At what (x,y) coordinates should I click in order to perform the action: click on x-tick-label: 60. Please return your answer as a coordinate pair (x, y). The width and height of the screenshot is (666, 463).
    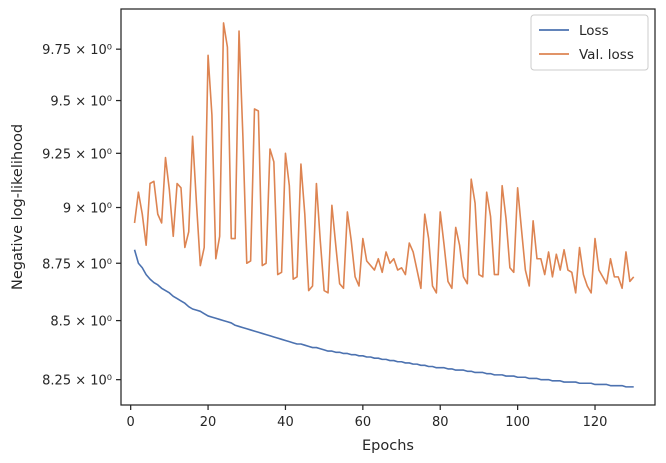
    Looking at the image, I should click on (363, 422).